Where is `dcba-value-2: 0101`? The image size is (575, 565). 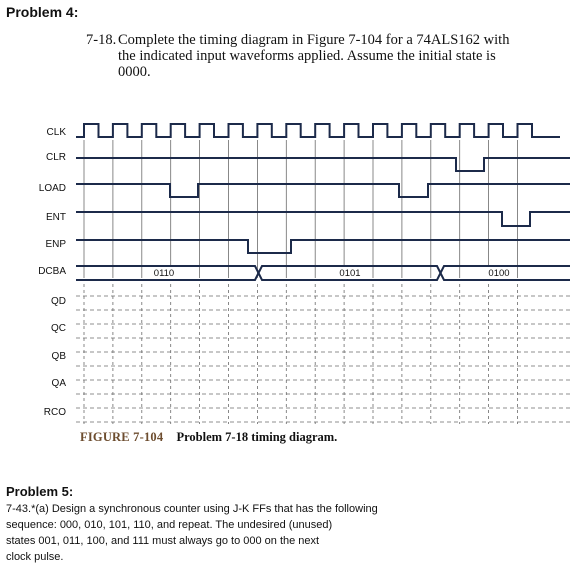 dcba-value-2: 0101 is located at coordinates (349, 273).